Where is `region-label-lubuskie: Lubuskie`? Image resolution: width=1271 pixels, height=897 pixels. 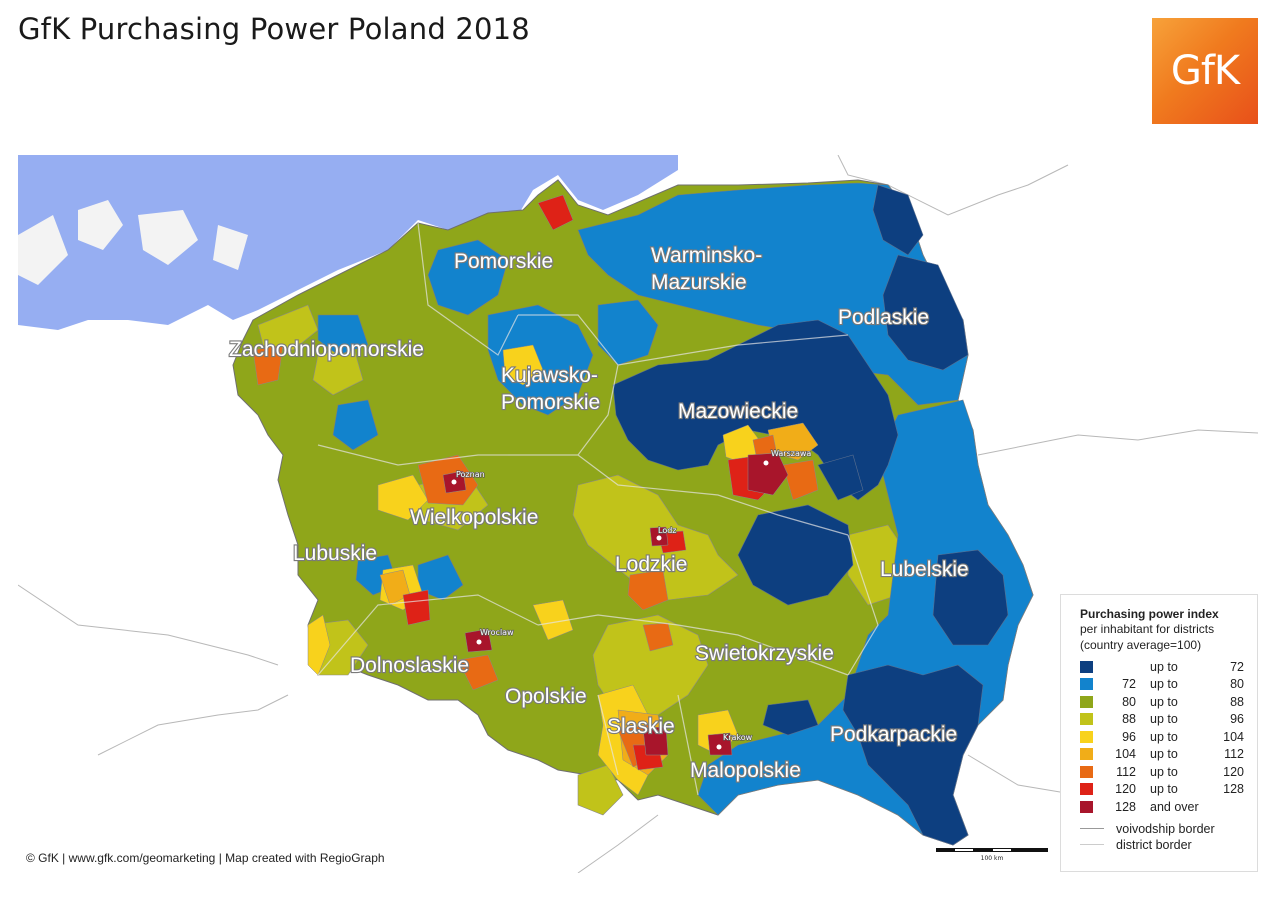
region-label-lubuskie: Lubuskie is located at coordinates (335, 553).